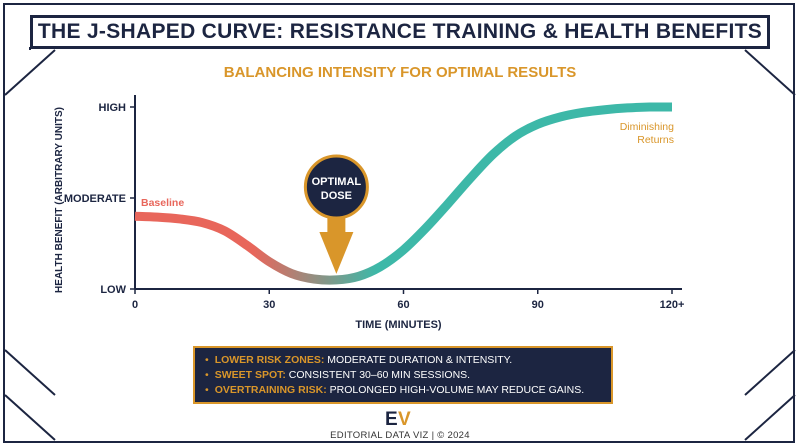 The image size is (800, 447). What do you see at coordinates (270, 390) in the screenshot?
I see `legend-key: OVERTRAINING RISK:` at bounding box center [270, 390].